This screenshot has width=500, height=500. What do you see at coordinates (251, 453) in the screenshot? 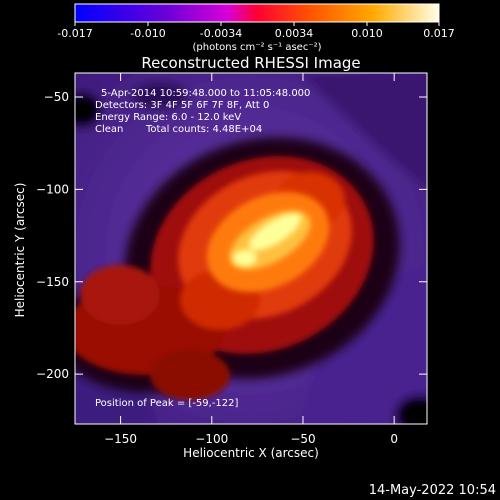
I see `x-axis-label: Heliocentric X (arcsec)` at bounding box center [251, 453].